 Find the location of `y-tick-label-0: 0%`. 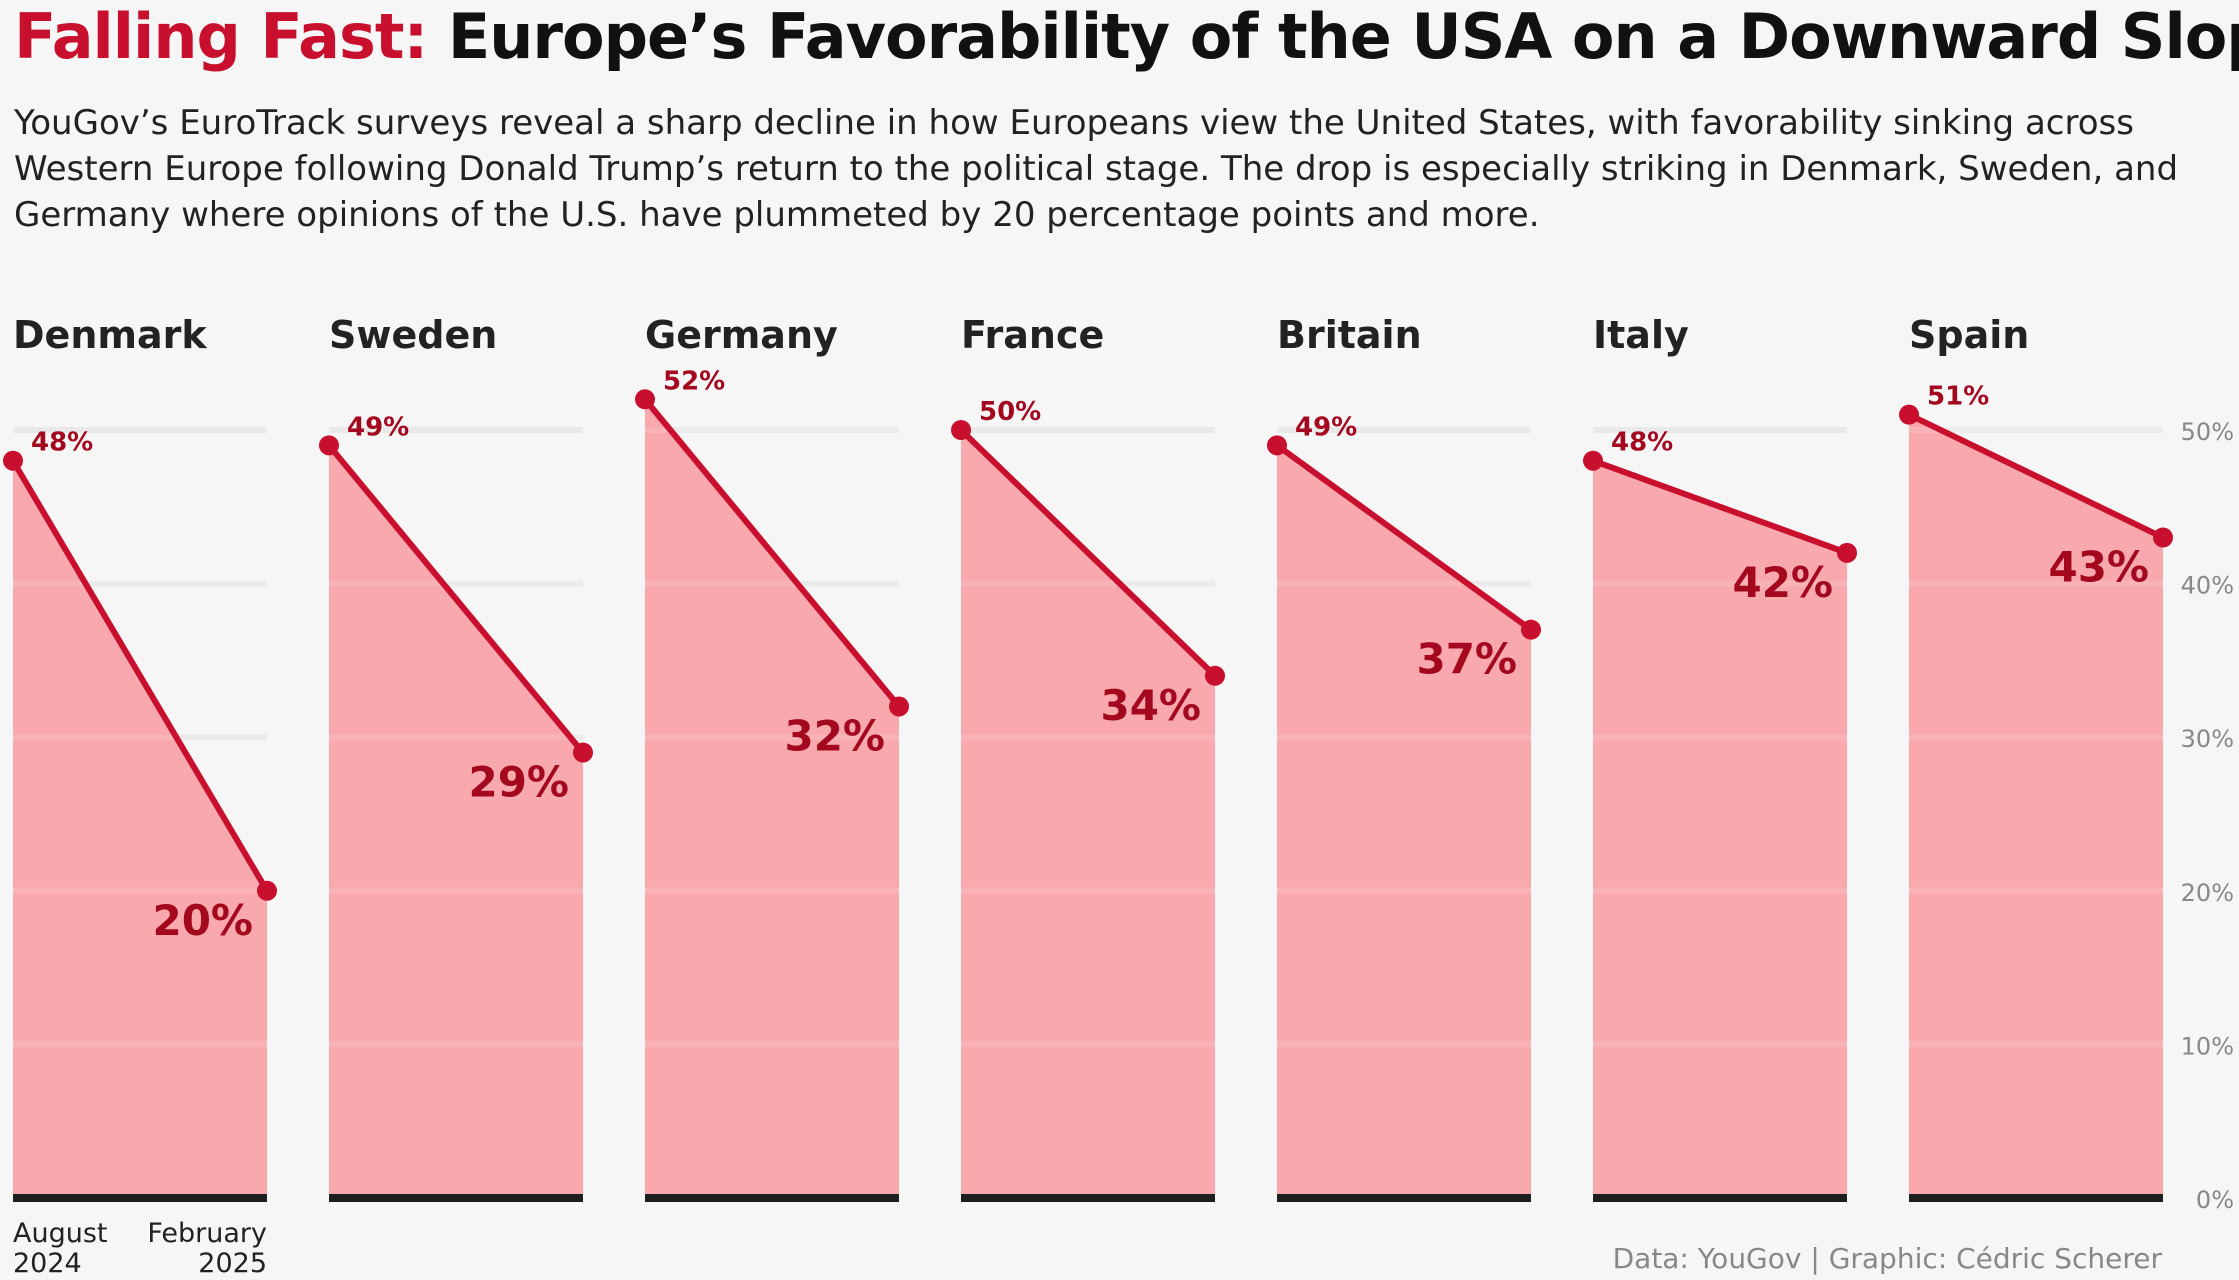

y-tick-label-0: 0% is located at coordinates (2215, 1200).